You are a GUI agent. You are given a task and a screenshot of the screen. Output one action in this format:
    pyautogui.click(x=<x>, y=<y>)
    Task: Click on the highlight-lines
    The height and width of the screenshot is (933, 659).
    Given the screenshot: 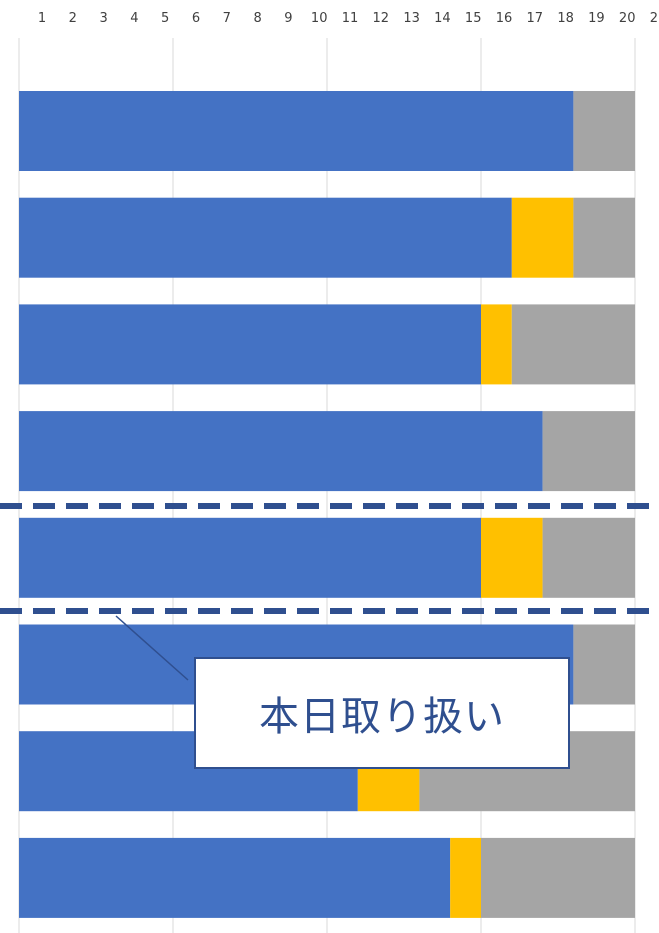 What is the action you would take?
    pyautogui.click(x=329, y=558)
    